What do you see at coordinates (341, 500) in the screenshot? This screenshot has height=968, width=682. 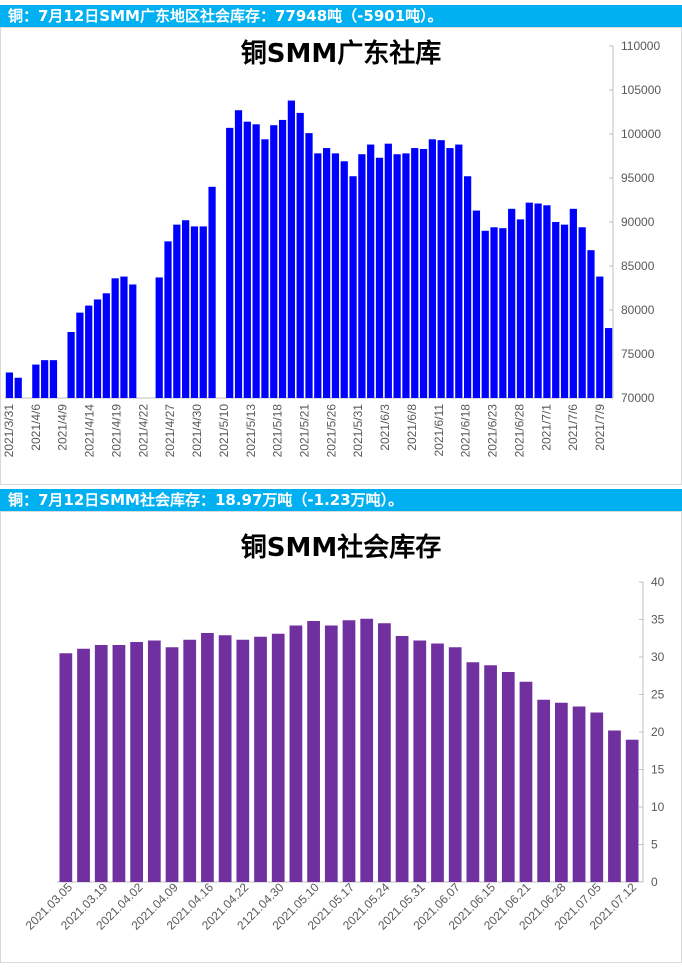 I see `headline-total: 铜：7月12日SMM社会库存：18.97万吨（-1.23万吨）。` at bounding box center [341, 500].